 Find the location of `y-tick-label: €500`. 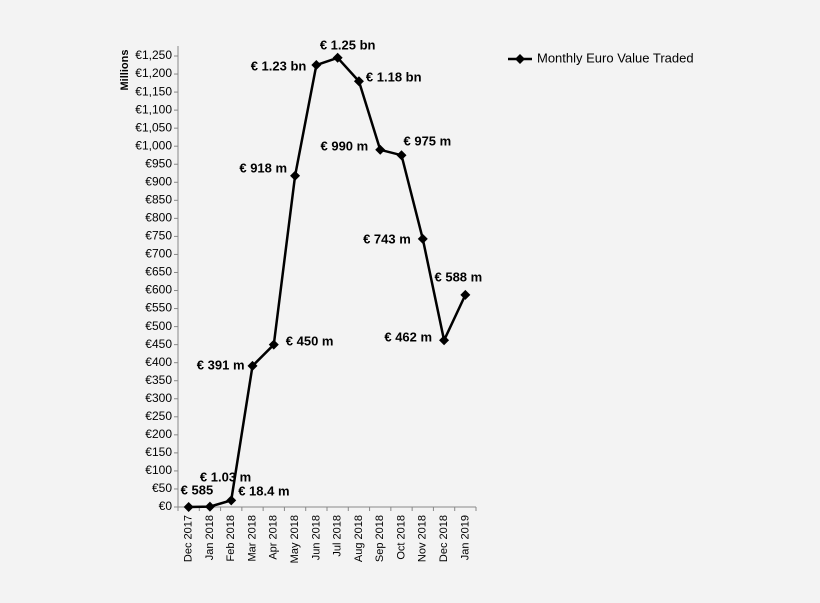

y-tick-label: €500 is located at coordinates (158, 326).